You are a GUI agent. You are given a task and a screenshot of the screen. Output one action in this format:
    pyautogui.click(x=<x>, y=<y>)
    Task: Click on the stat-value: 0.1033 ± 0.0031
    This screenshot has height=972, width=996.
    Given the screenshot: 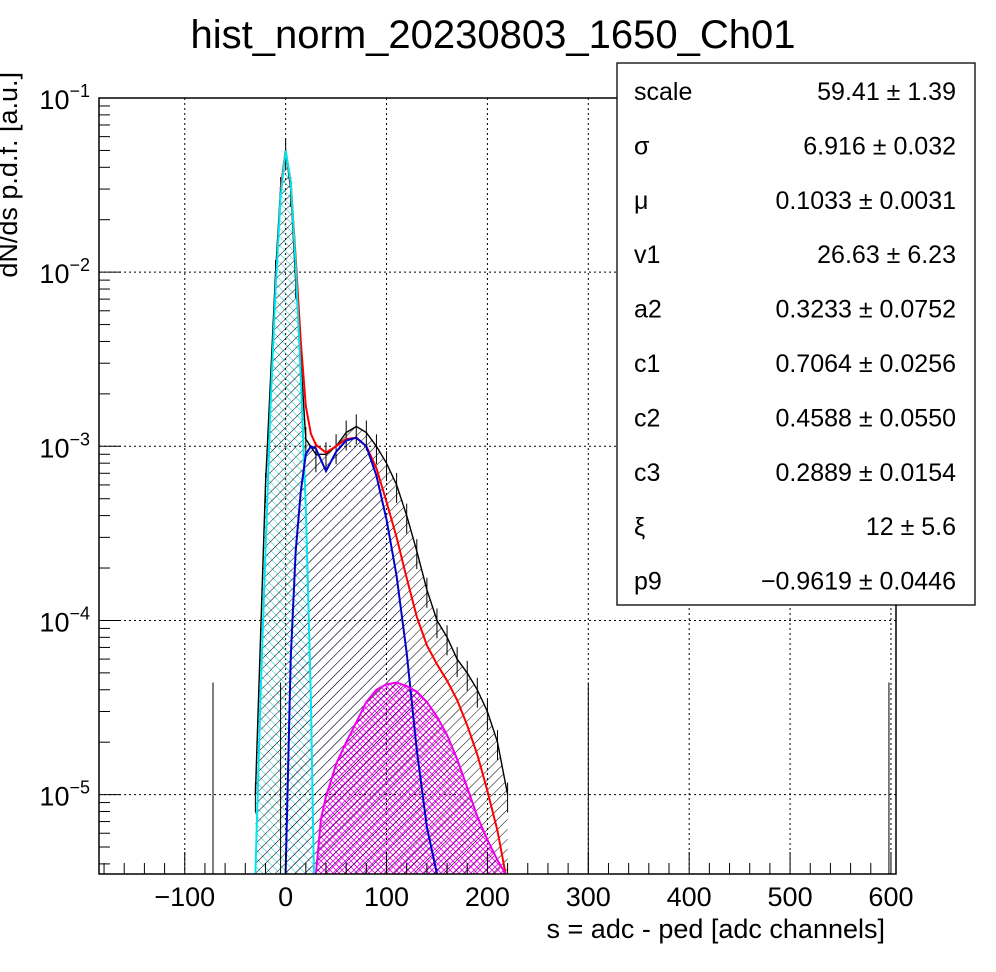 What is the action you would take?
    pyautogui.click(x=865, y=201)
    